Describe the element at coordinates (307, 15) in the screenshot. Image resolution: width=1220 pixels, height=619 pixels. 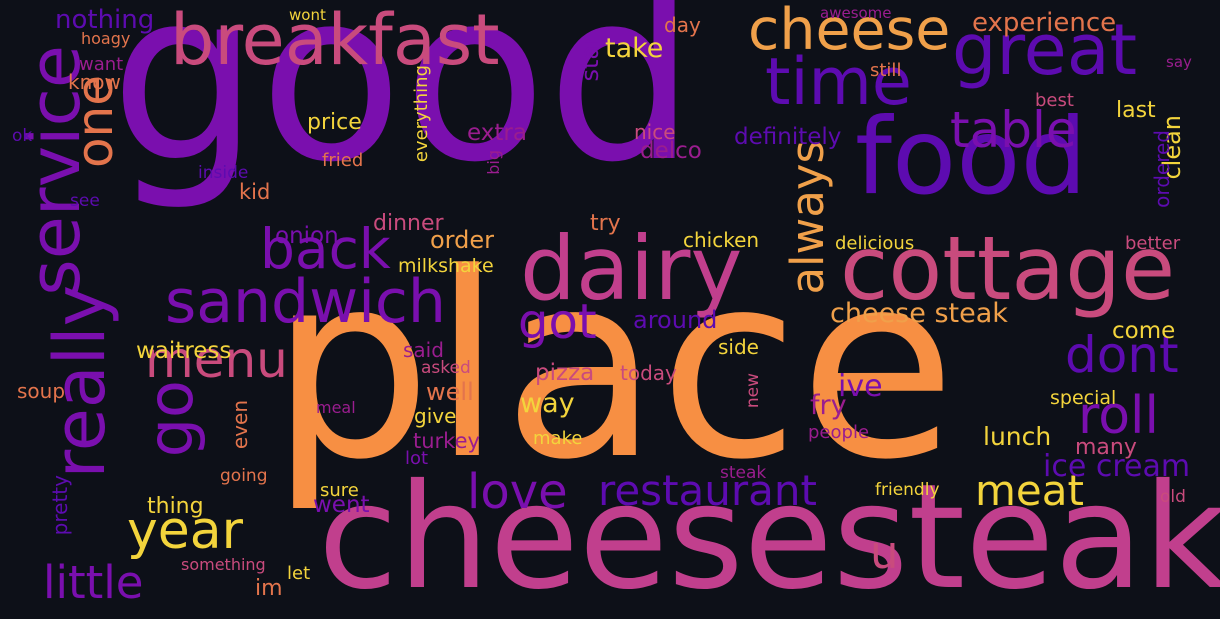
I see `word-wont: wont` at that location.